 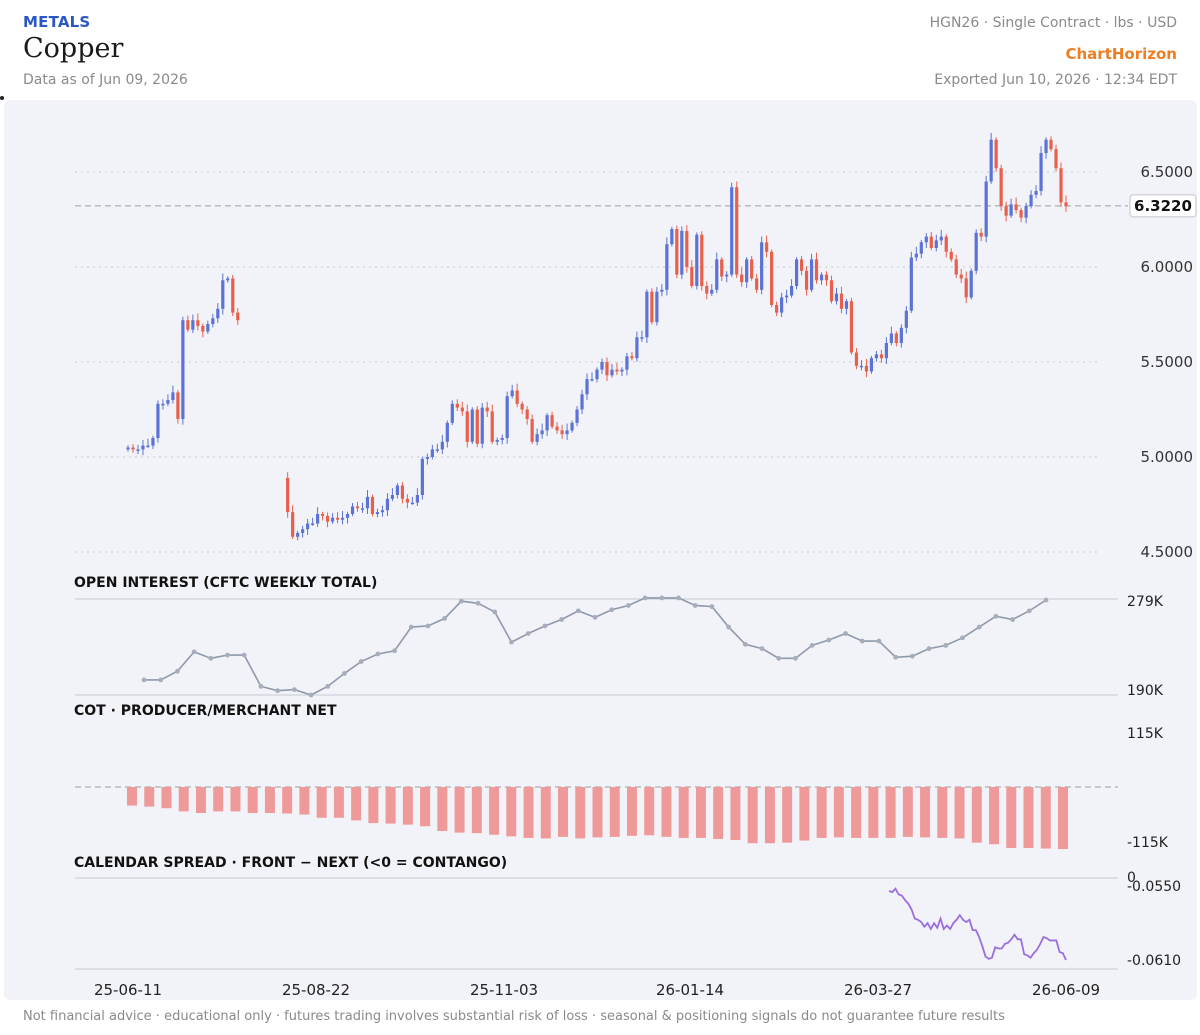 I want to click on brand-logo: ChartHorizon, so click(x=1121, y=54).